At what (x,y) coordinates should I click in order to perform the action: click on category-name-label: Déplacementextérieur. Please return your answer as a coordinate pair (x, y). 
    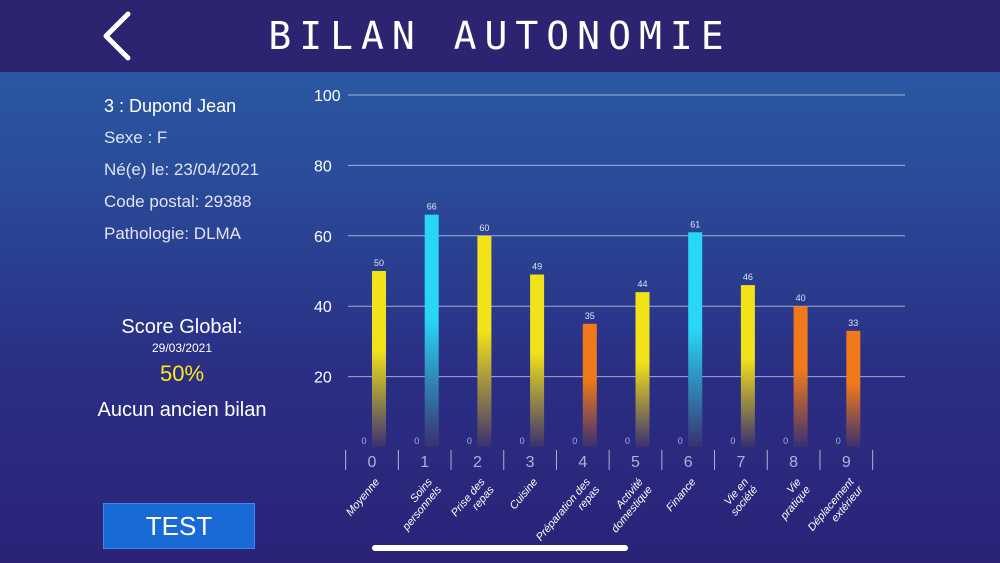
    Looking at the image, I should click on (836, 508).